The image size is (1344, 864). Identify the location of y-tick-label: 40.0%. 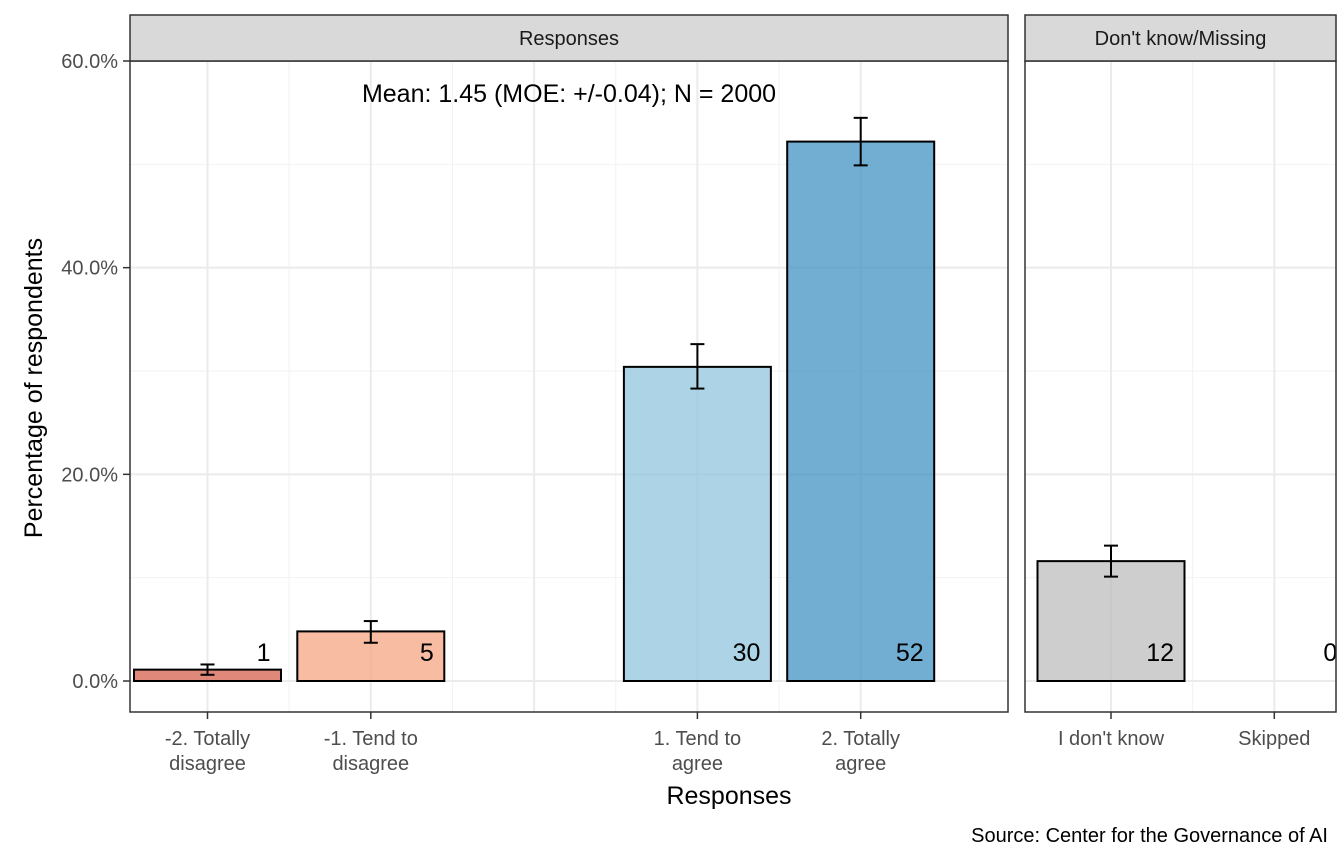
(89, 269).